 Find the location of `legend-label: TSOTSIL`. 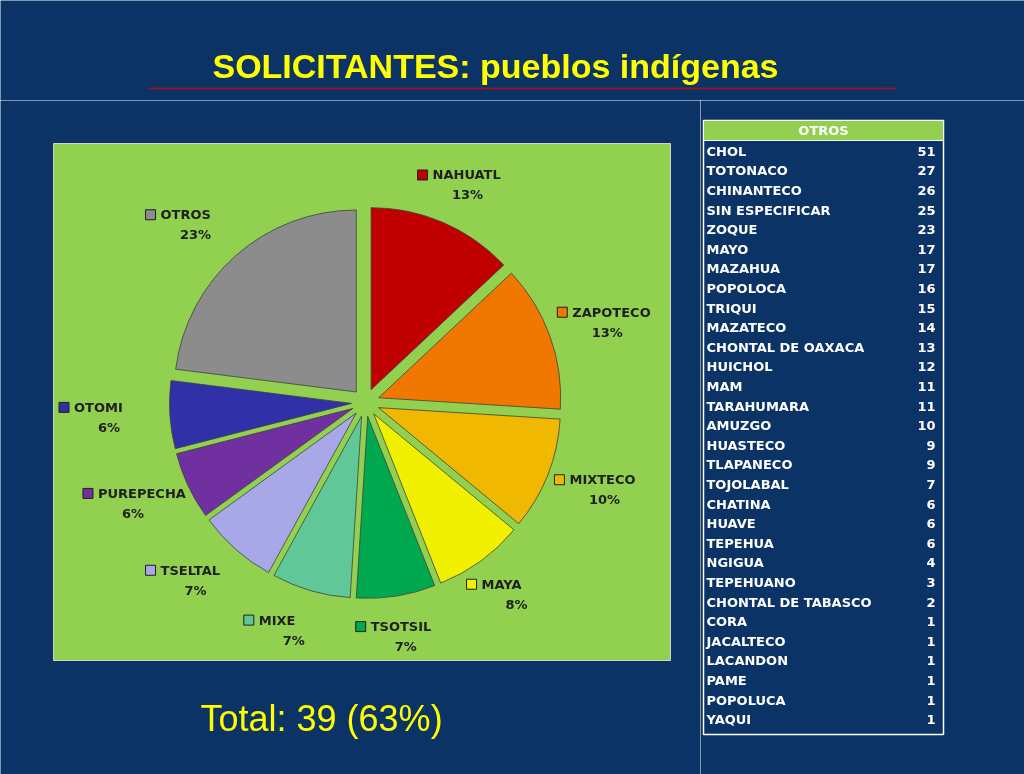

legend-label: TSOTSIL is located at coordinates (401, 627).